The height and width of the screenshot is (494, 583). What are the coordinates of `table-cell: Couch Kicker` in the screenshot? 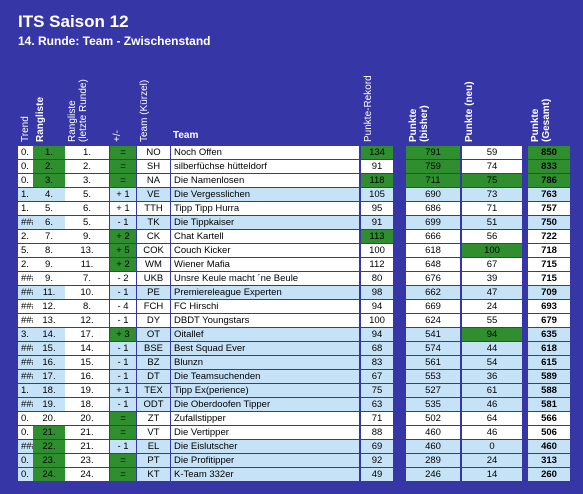 It's located at (265, 250).